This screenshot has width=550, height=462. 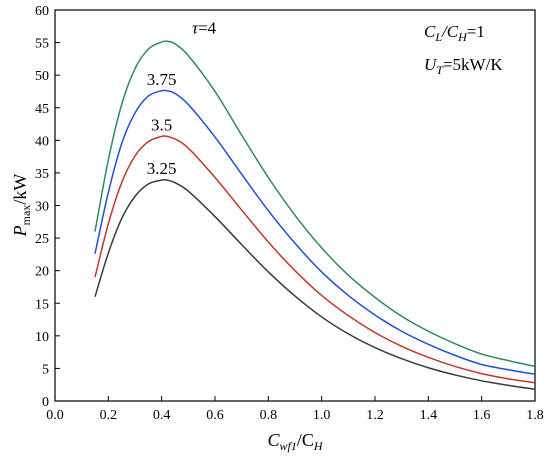 I want to click on series-label: 3.5, so click(x=161, y=124).